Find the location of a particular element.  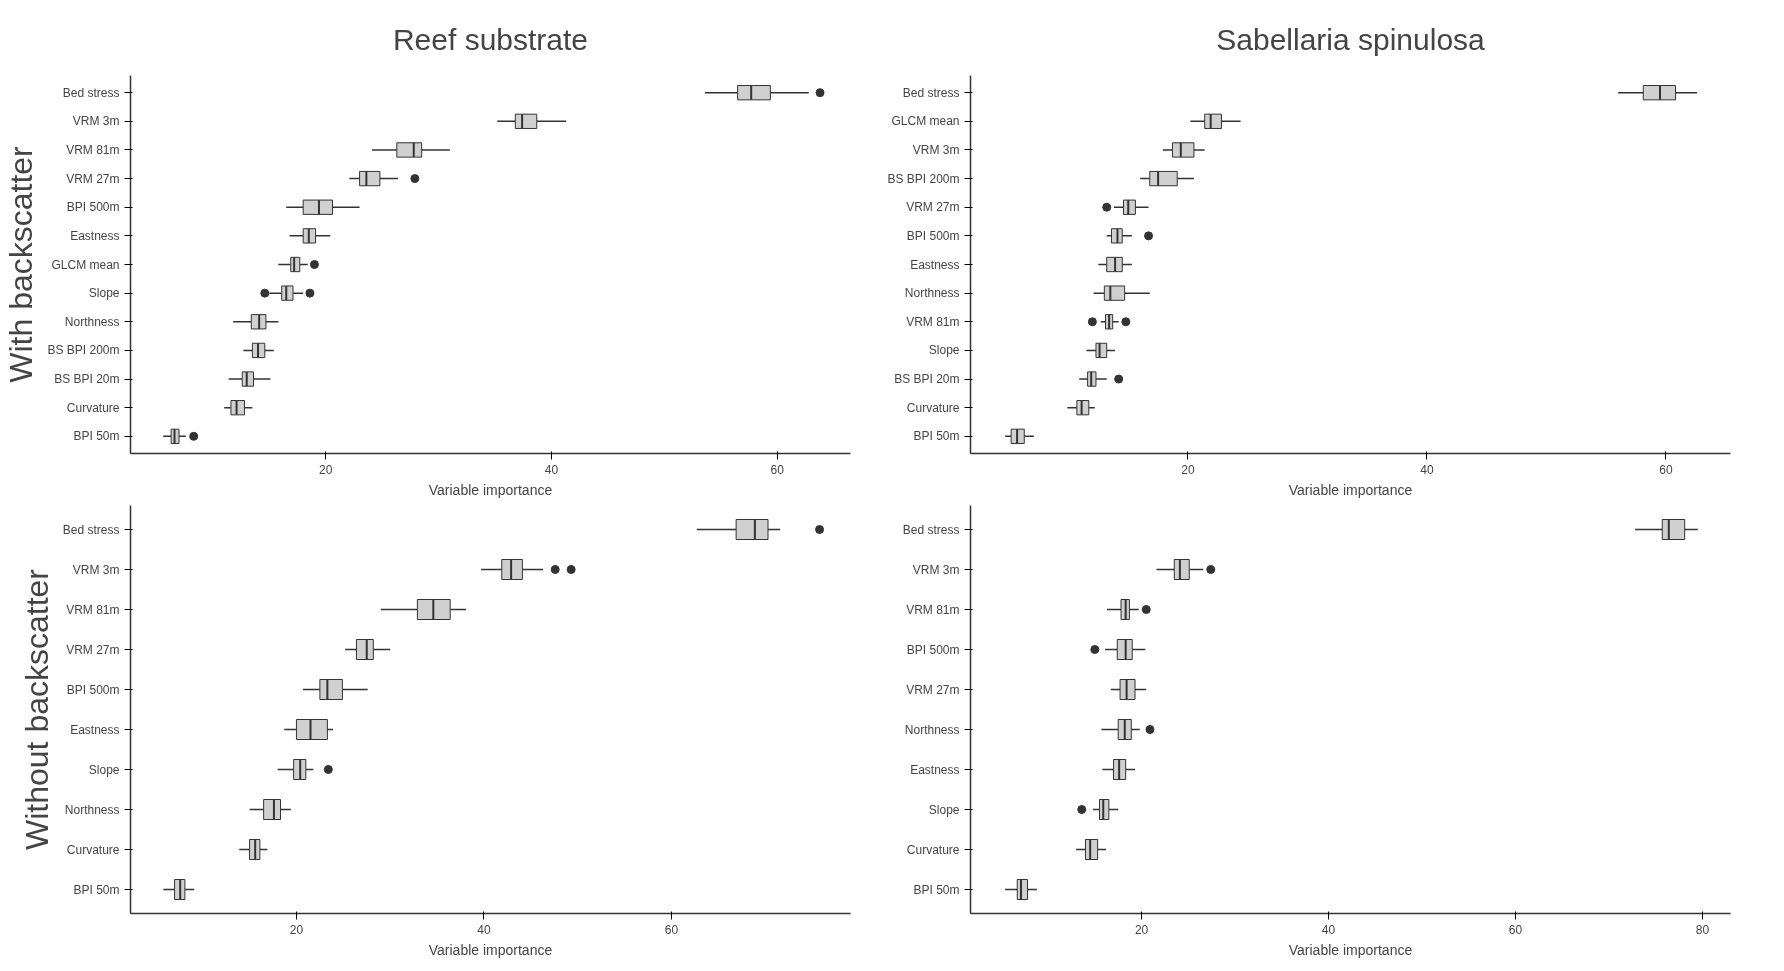

chart-title: Reef substrate is located at coordinates (490, 39).